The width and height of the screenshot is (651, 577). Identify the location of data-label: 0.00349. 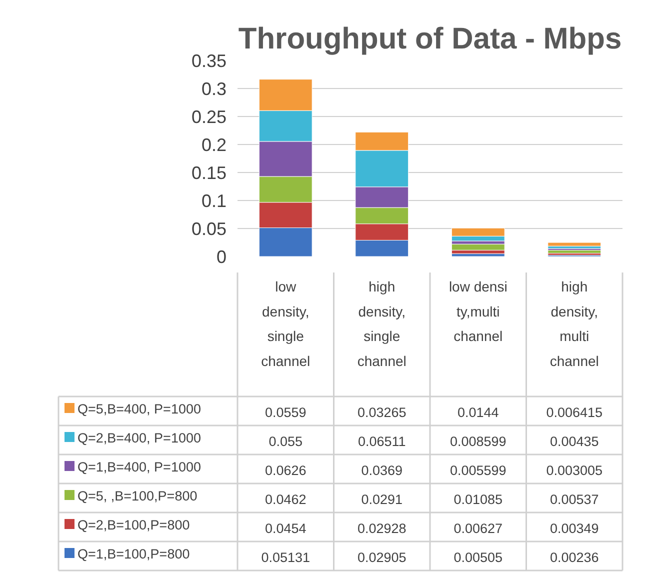
(574, 528).